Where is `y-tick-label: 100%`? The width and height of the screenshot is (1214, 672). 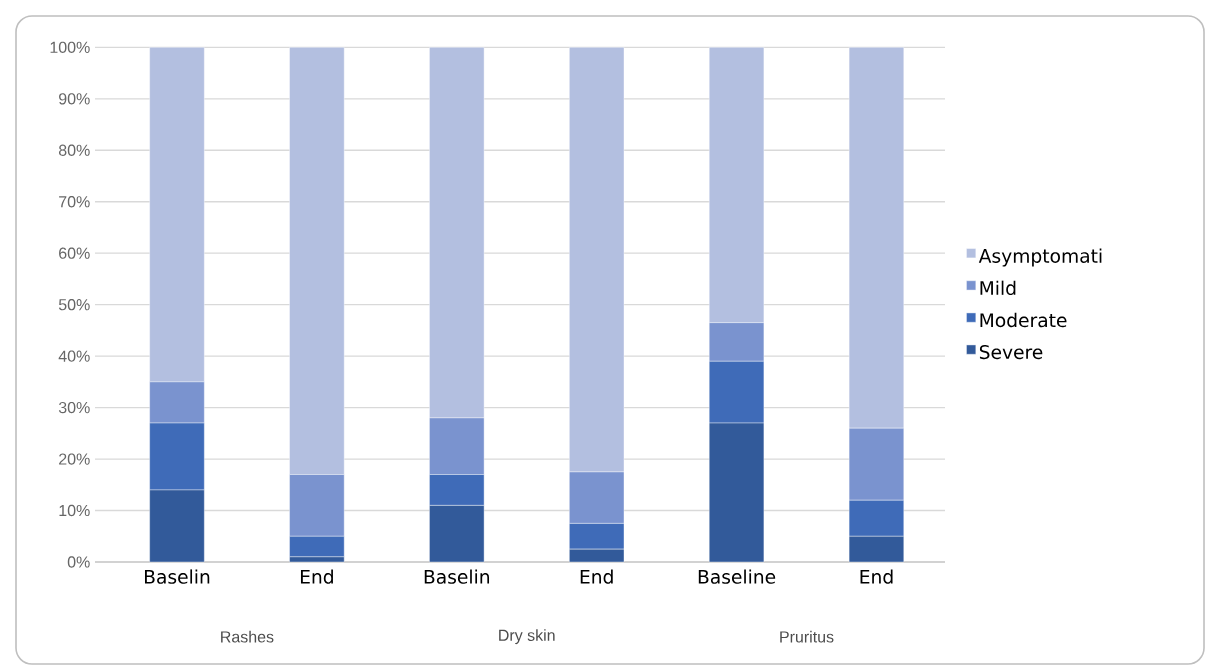 y-tick-label: 100% is located at coordinates (70, 47).